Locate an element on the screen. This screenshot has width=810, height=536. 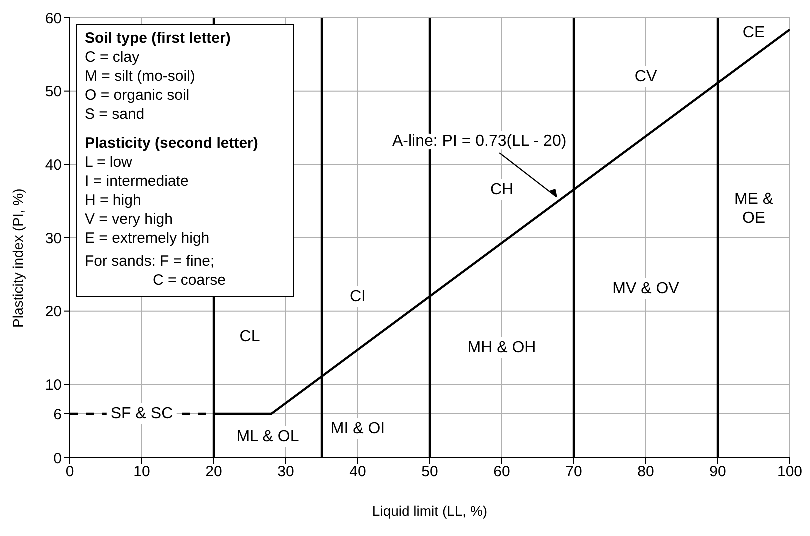
annotation: V = very high is located at coordinates (129, 219).